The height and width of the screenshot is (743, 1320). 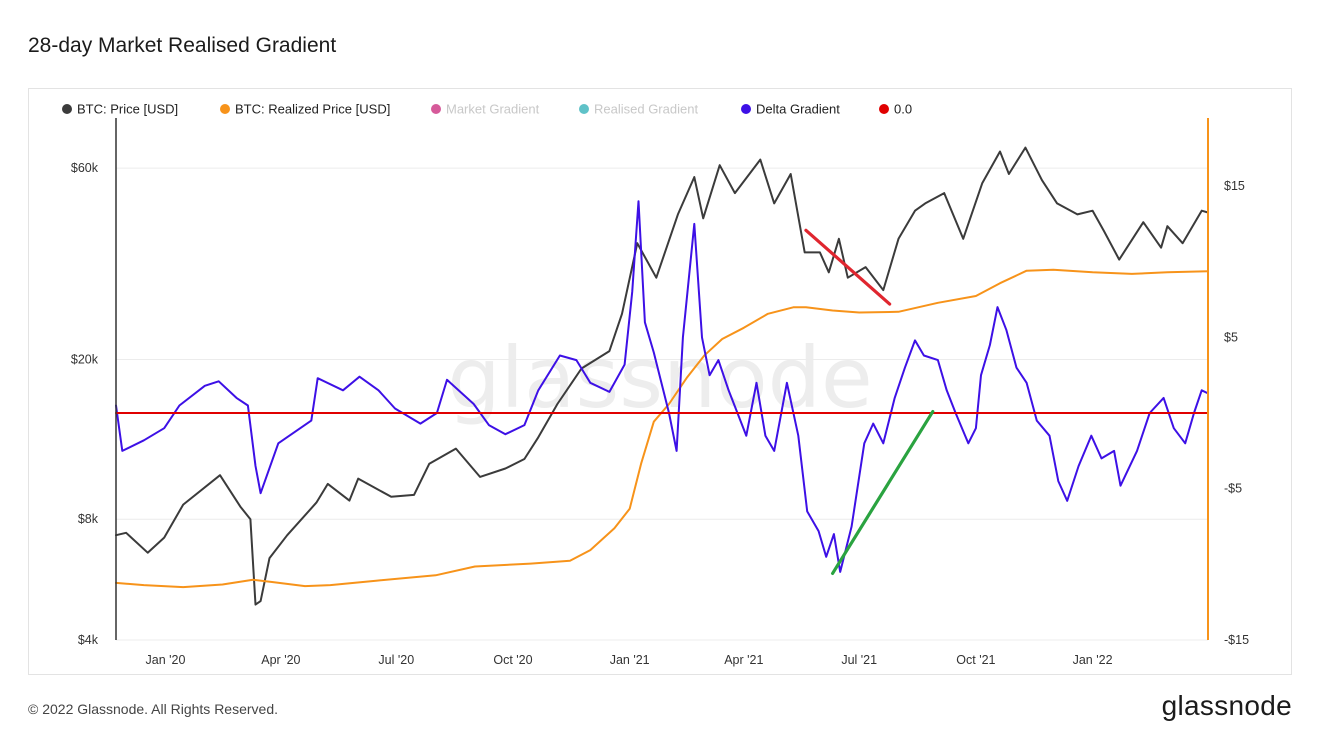 What do you see at coordinates (127, 109) in the screenshot?
I see `legend-label: BTC: Price [USD]` at bounding box center [127, 109].